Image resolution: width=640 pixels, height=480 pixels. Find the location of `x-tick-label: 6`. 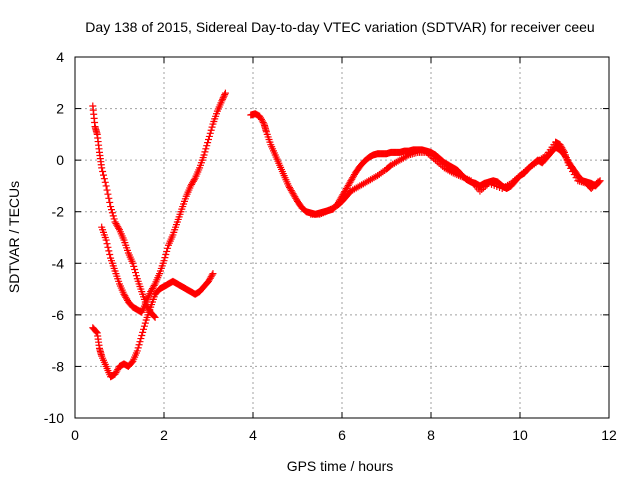

x-tick-label: 6 is located at coordinates (342, 435).